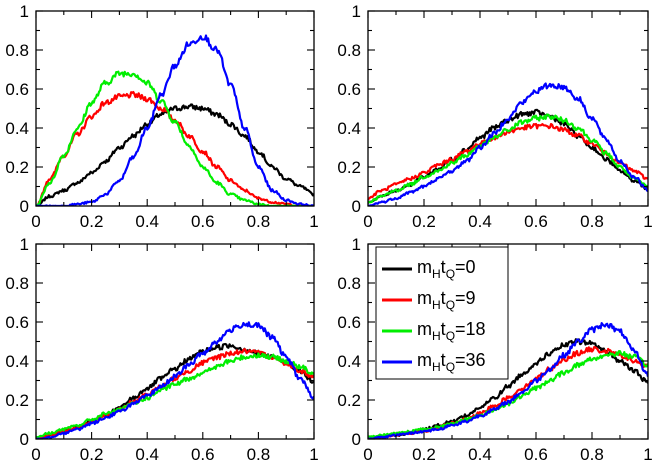 The height and width of the screenshot is (465, 654). Describe the element at coordinates (465, 298) in the screenshot. I see `legend-label-part: =9` at that location.